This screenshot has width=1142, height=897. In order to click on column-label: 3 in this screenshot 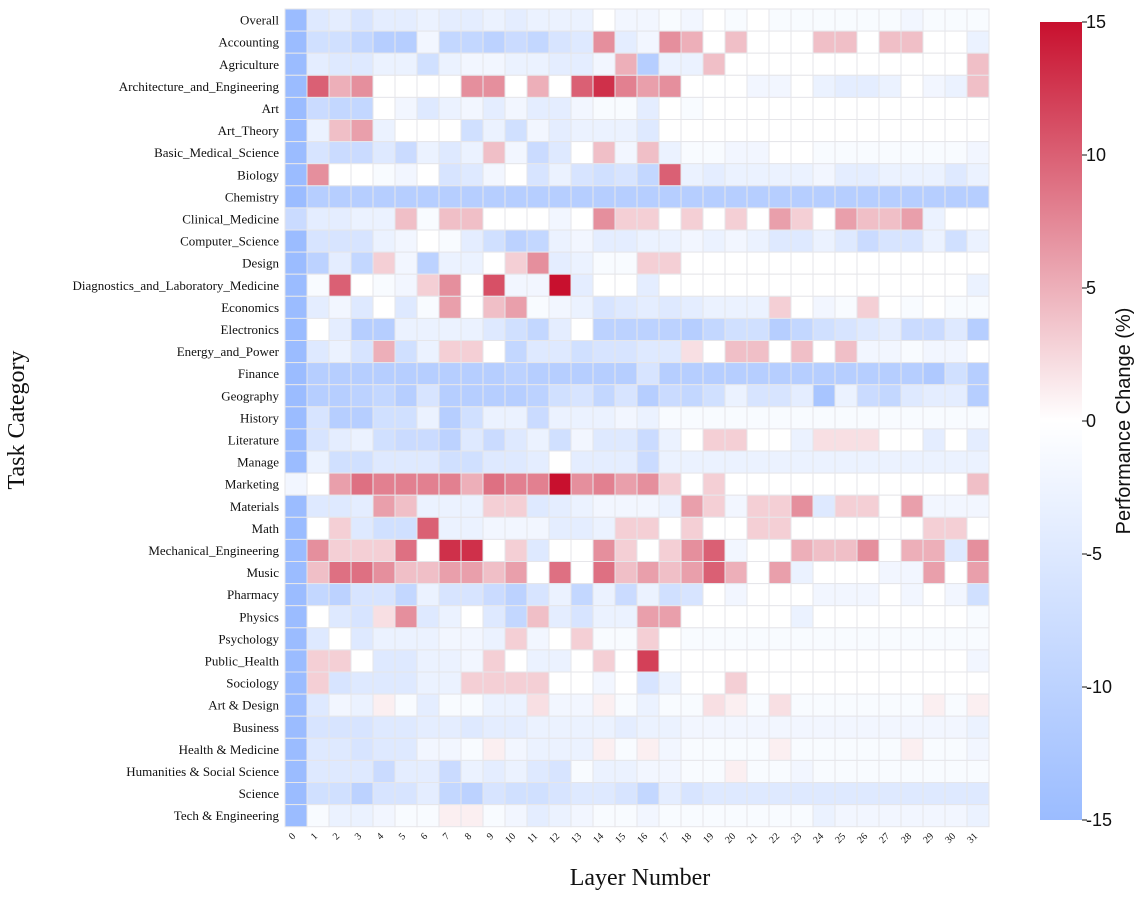, I will do `click(358, 836)`.